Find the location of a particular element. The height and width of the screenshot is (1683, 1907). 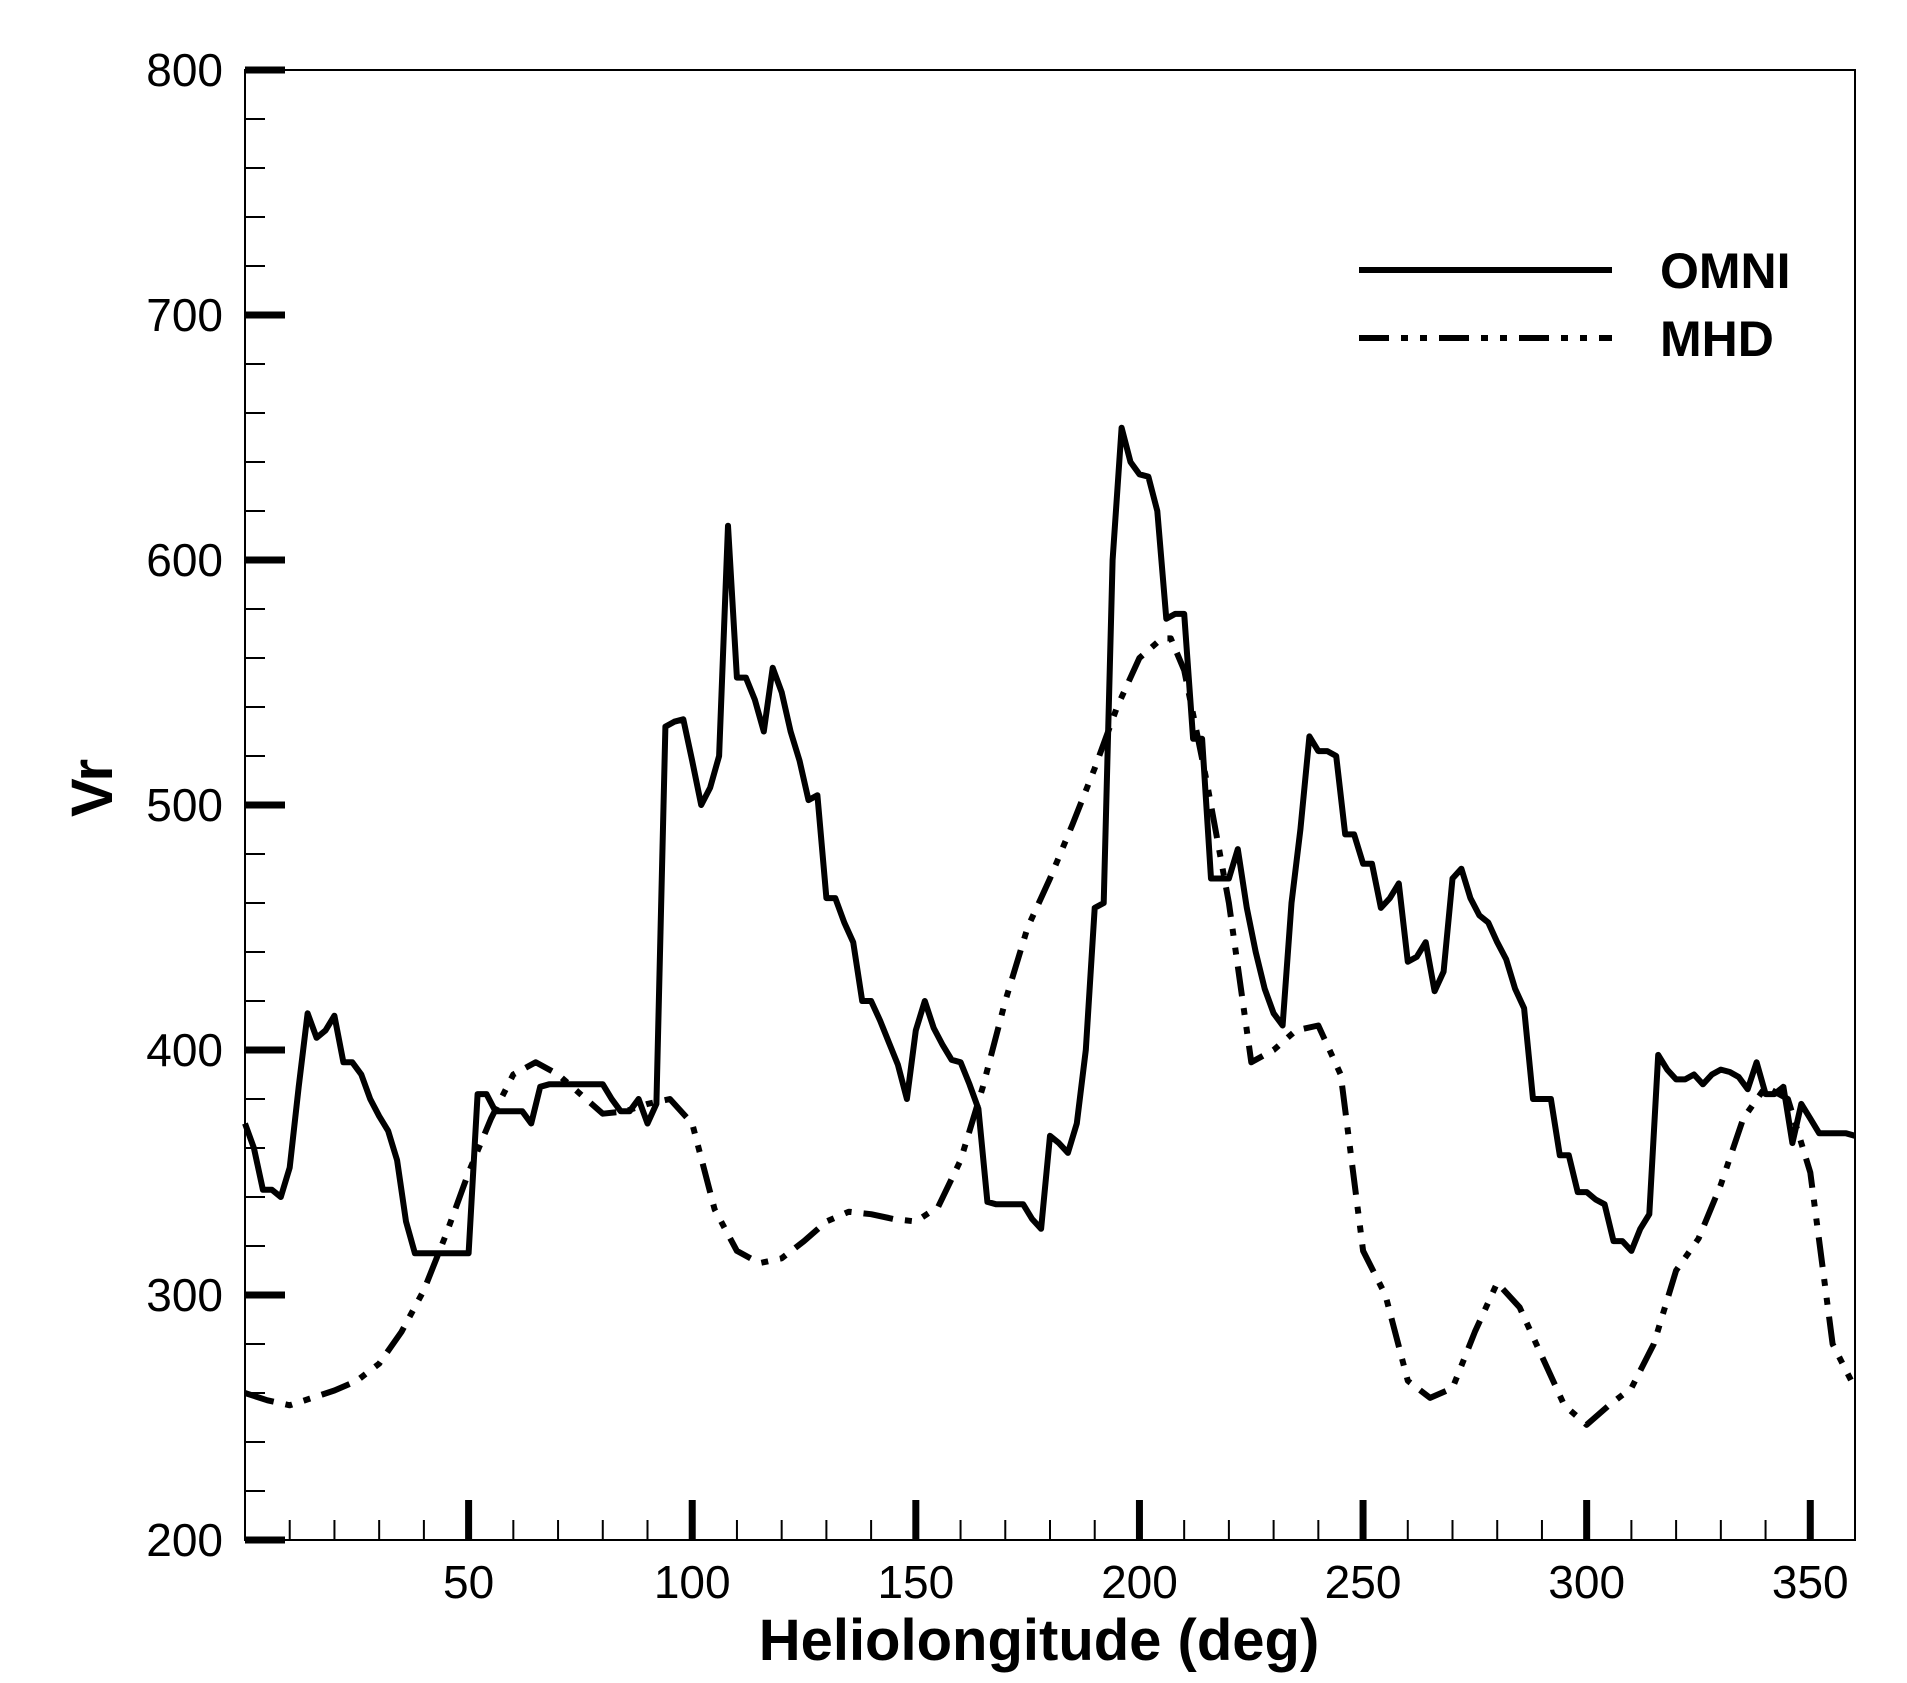

y-tick-label: 800 is located at coordinates (184, 70).